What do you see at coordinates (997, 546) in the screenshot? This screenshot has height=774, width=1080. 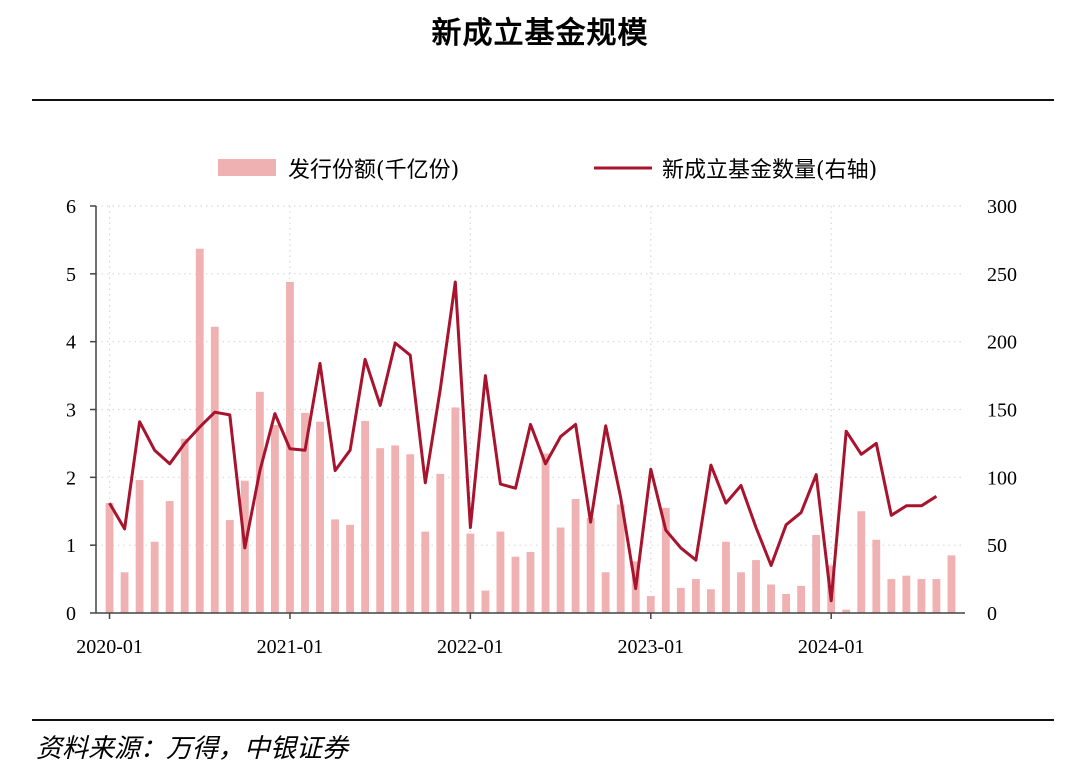 I see `y-right-tick-label: 50` at bounding box center [997, 546].